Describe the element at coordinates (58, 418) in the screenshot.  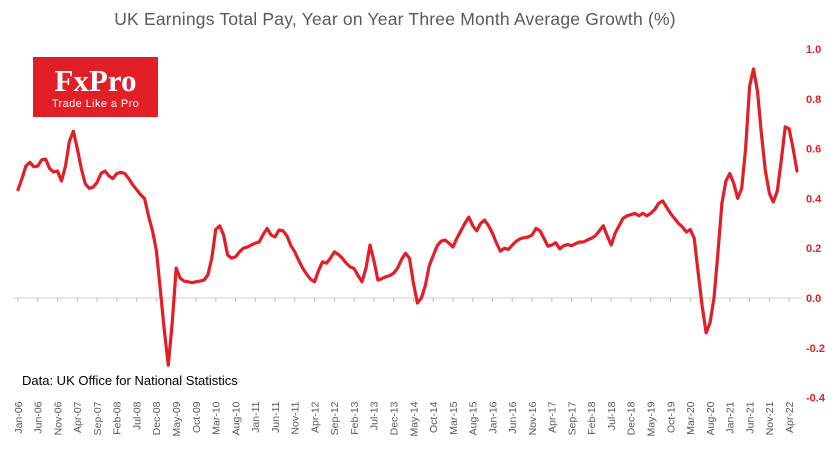
I see `x-axis-tick-label: Nov-06` at that location.